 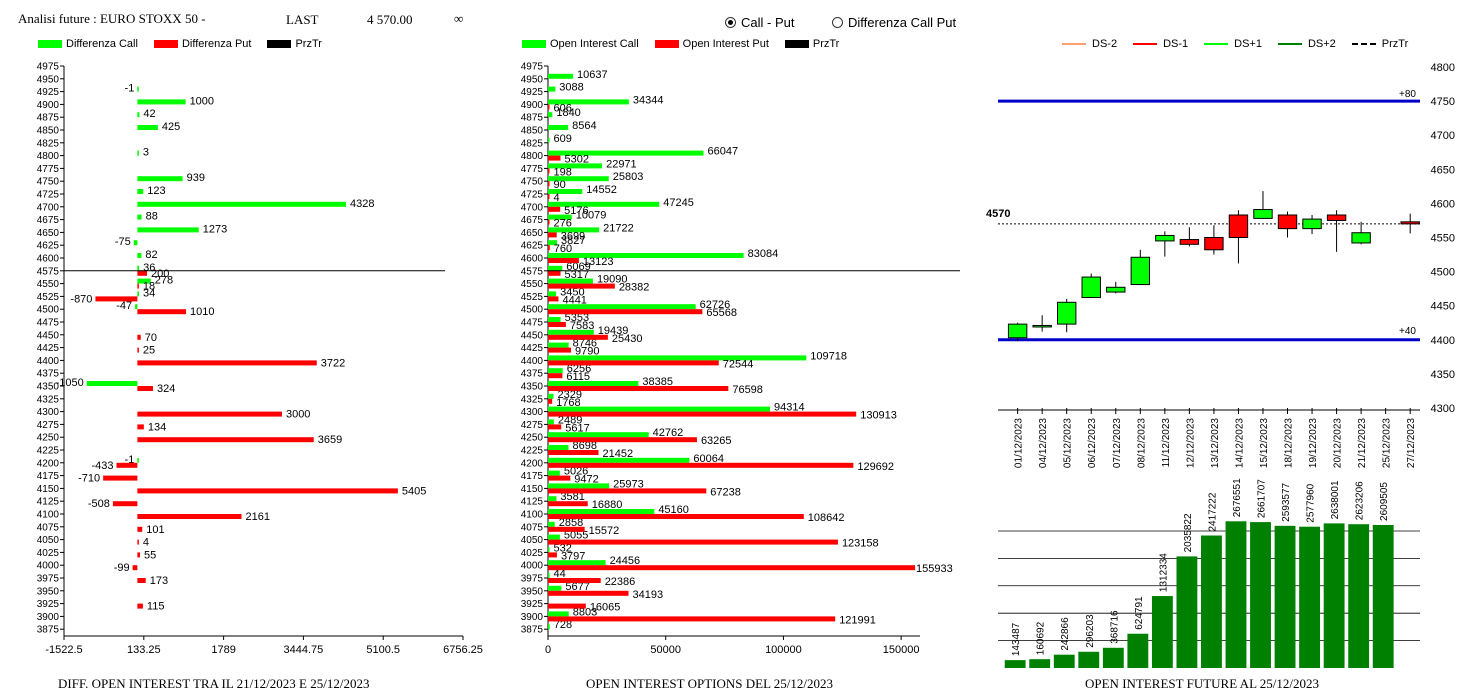 What do you see at coordinates (1289, 443) in the screenshot?
I see `date-label: 18/12/2023` at bounding box center [1289, 443].